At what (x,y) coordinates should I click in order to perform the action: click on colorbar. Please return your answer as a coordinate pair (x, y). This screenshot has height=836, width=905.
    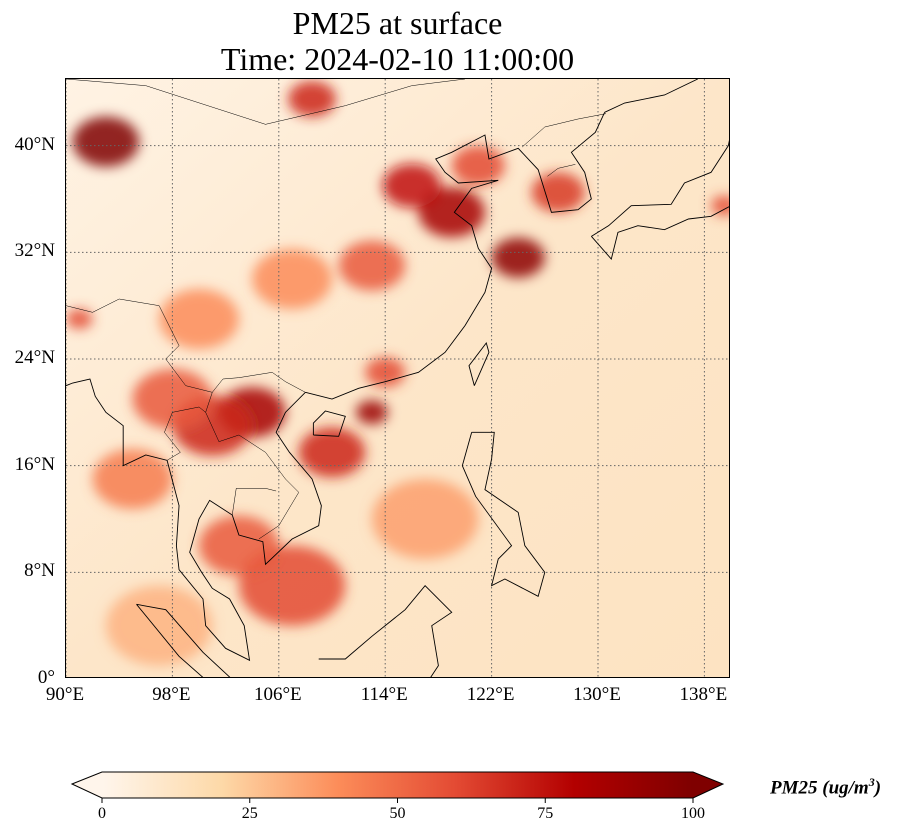
    Looking at the image, I should click on (397, 787).